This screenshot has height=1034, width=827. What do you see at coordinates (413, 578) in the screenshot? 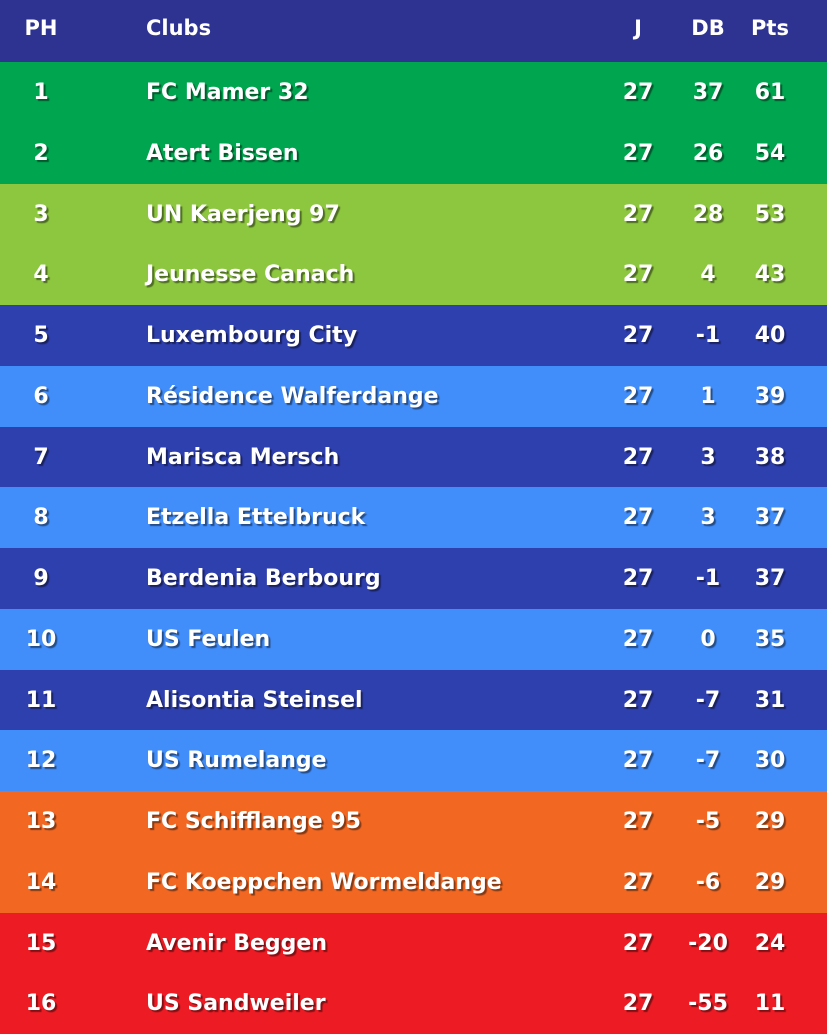
I see `table-row: 9 Berdenia Berbourg 27 -1 37` at bounding box center [413, 578].